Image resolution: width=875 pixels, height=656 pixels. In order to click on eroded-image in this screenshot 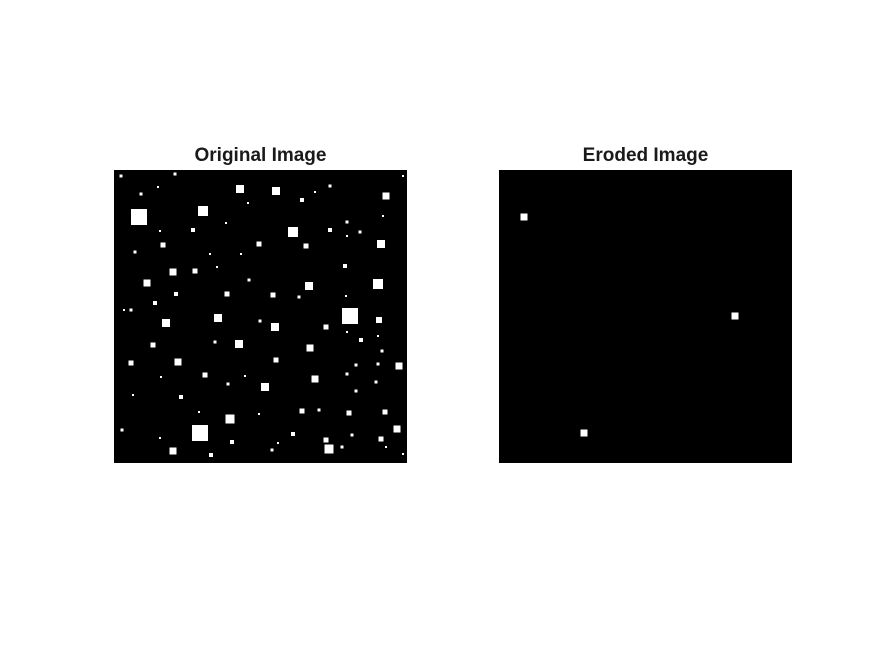, I will do `click(645, 316)`.